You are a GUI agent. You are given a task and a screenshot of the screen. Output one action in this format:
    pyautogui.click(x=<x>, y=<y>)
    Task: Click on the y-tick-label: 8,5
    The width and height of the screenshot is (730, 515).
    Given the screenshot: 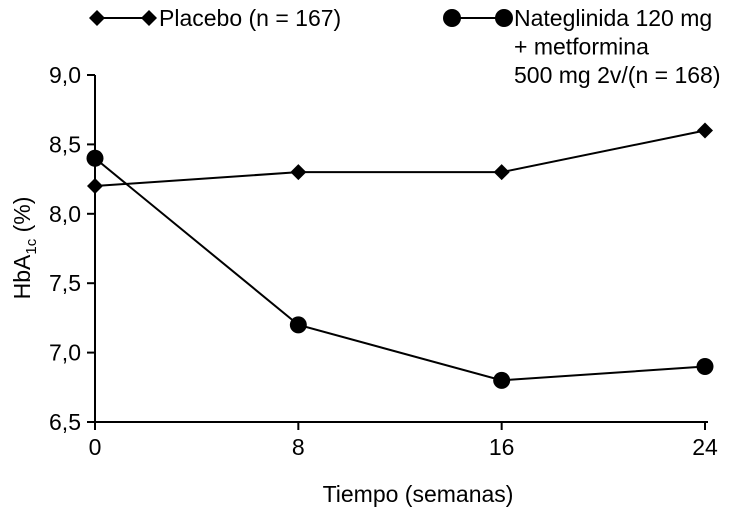 What is the action you would take?
    pyautogui.click(x=65, y=144)
    